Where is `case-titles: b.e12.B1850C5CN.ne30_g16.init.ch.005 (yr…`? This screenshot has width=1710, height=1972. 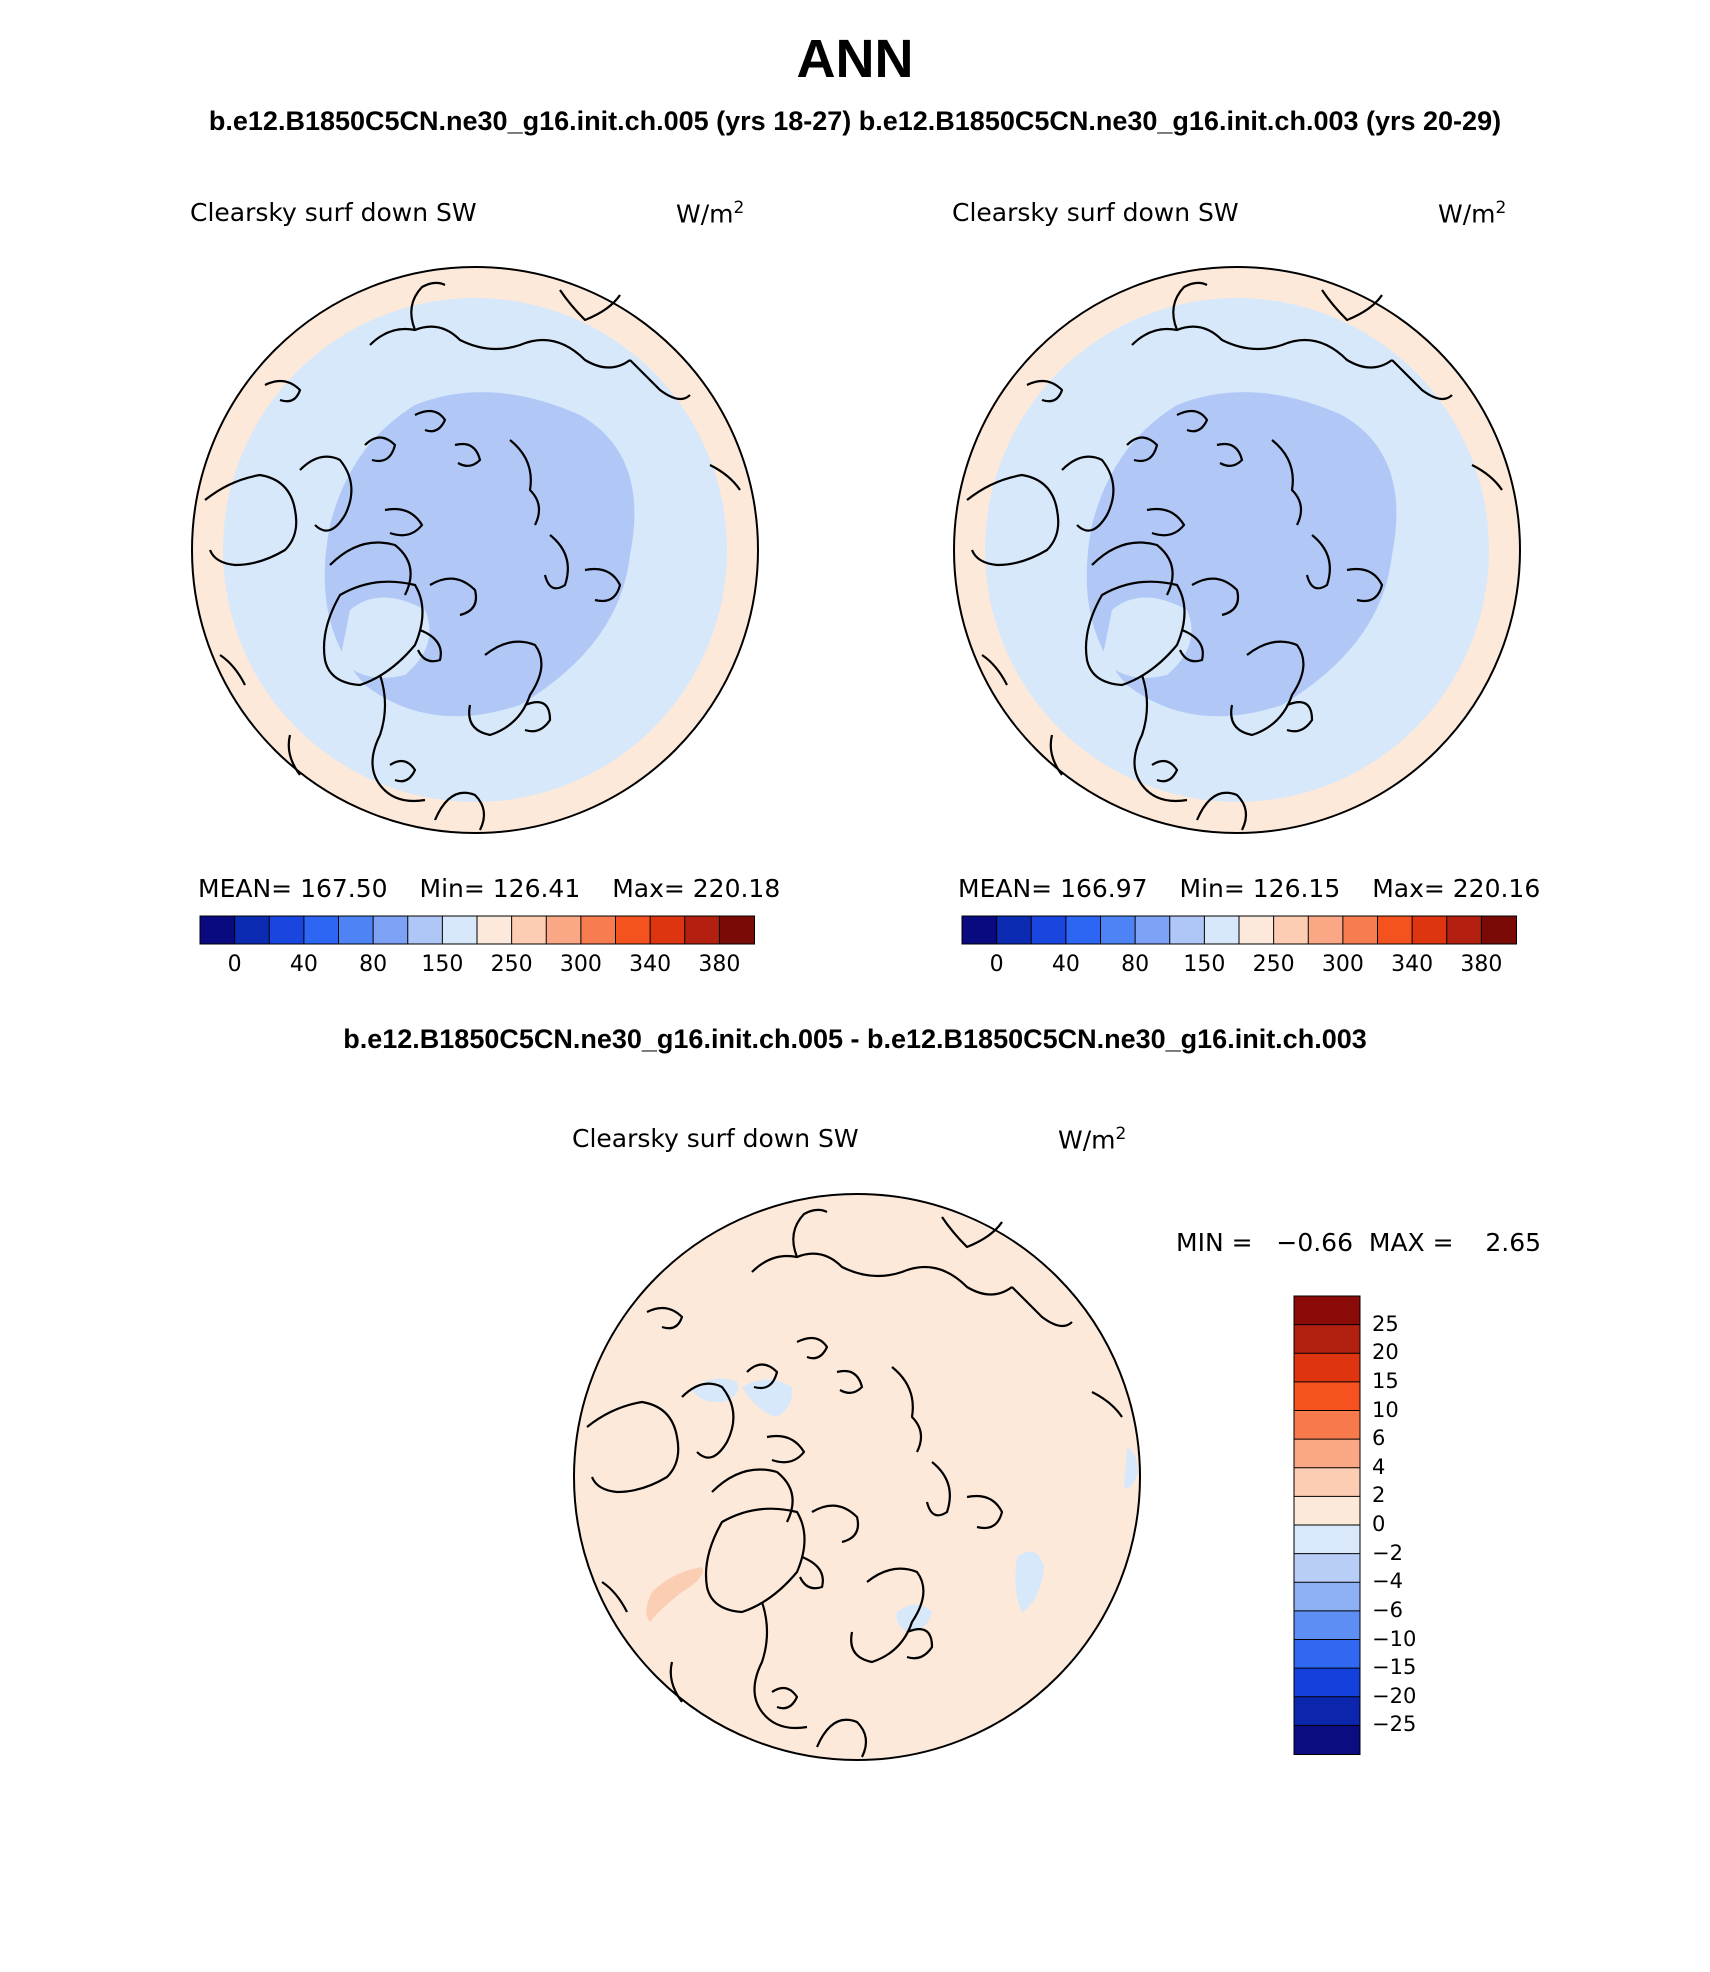 case-titles: b.e12.B1850C5CN.ne30_g16.init.ch.005 (yr… is located at coordinates (855, 121).